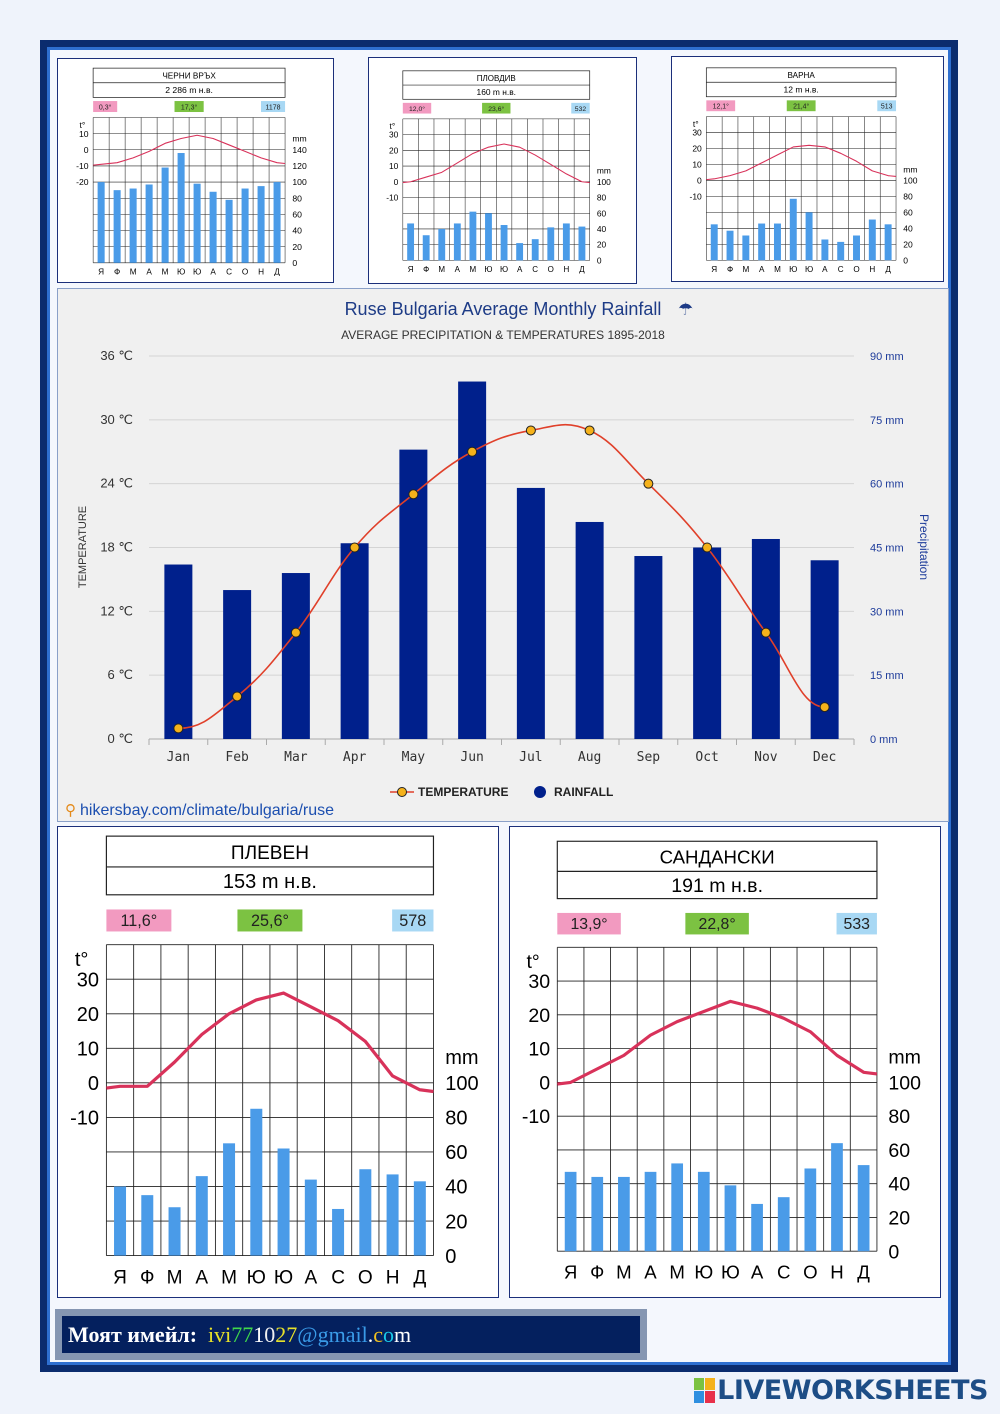 This screenshot has width=1000, height=1414. Describe the element at coordinates (116, 547) in the screenshot. I see `y-tick-label: 18 ℃` at that location.